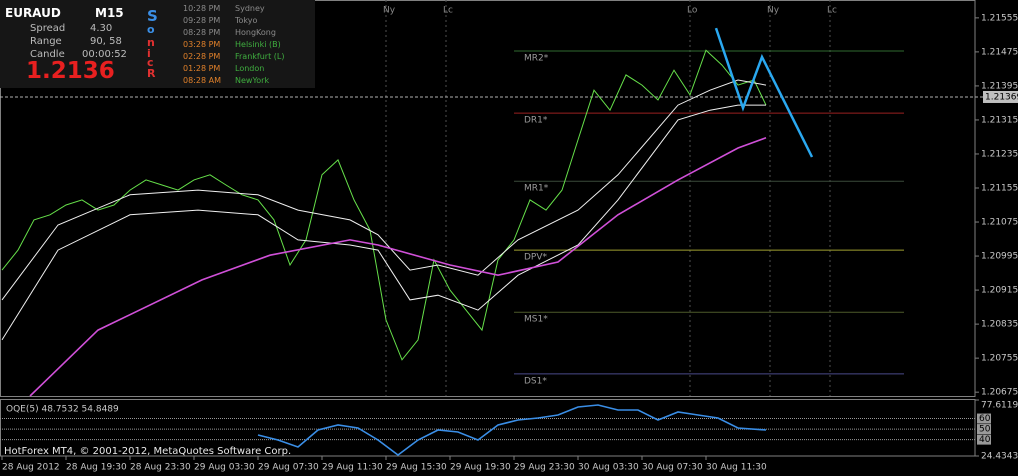  Describe the element at coordinates (252, 80) in the screenshot. I see `clock-city: NewYork` at that location.